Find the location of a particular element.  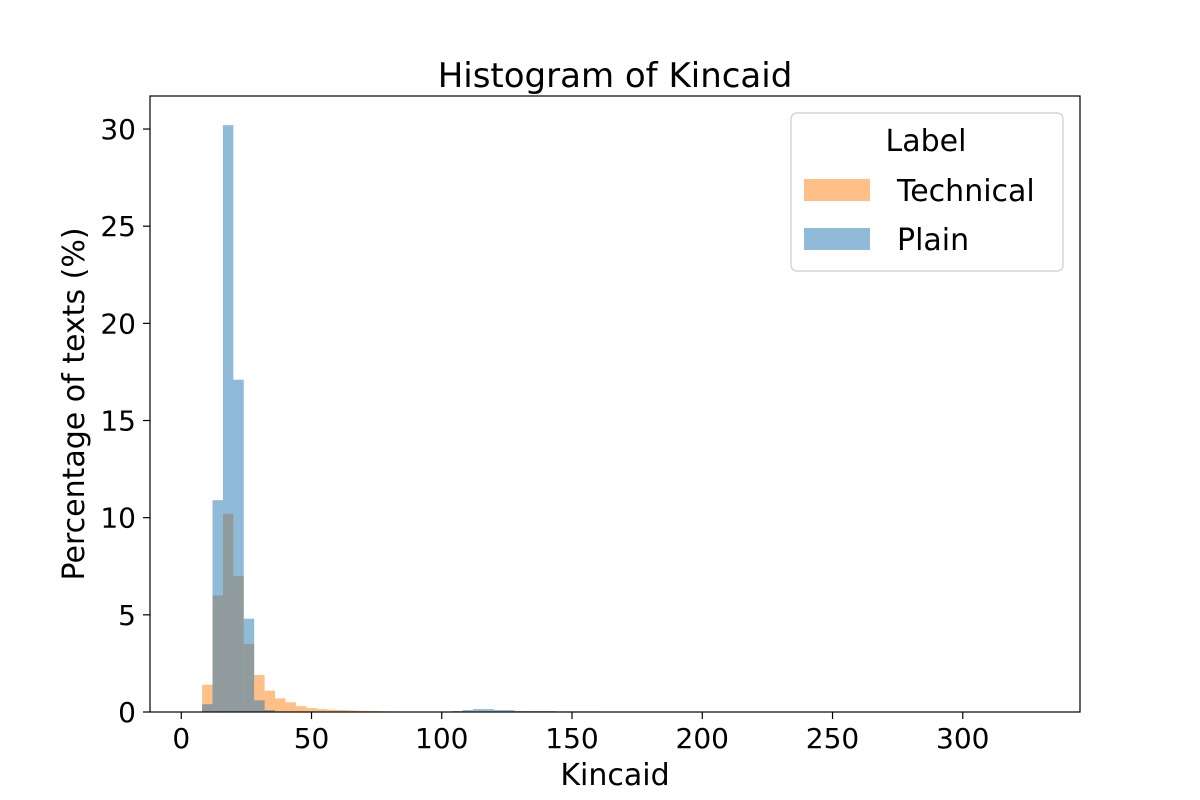

y-axis-title: Percentage of texts (%) is located at coordinates (74, 403).